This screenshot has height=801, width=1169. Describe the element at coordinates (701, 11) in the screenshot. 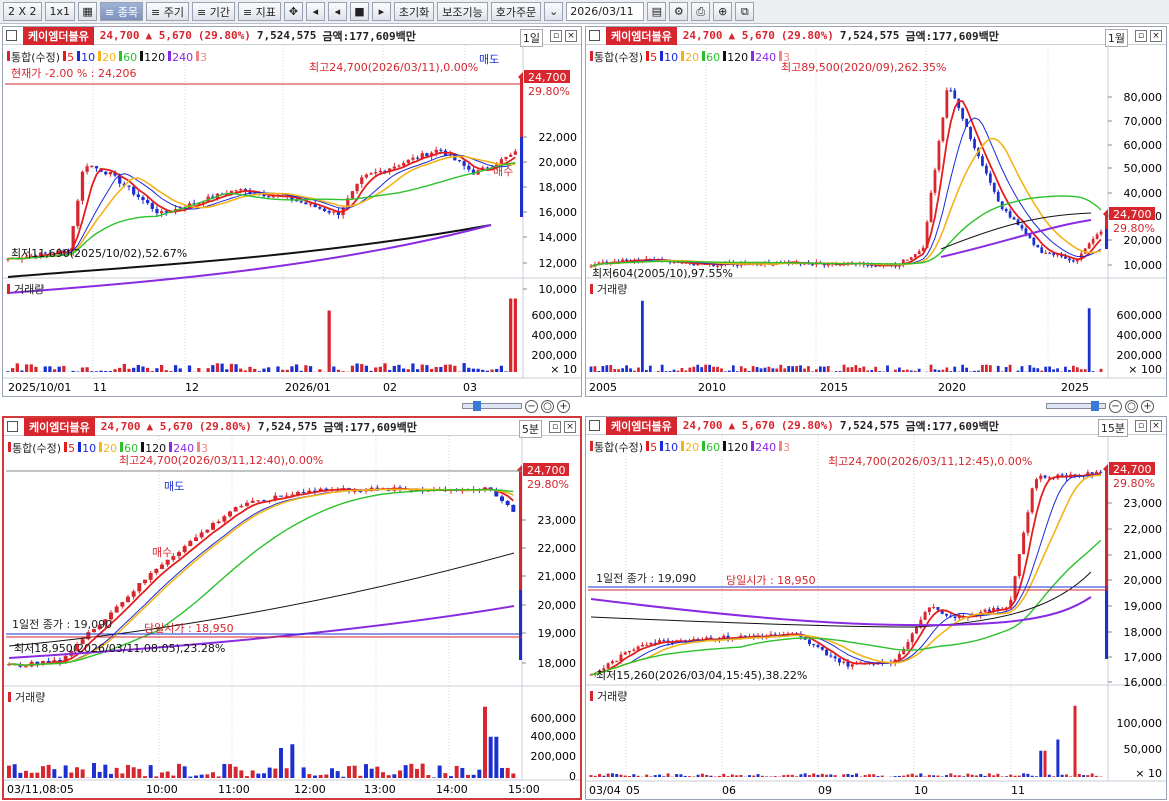

I see `print-icon: ⎙` at that location.